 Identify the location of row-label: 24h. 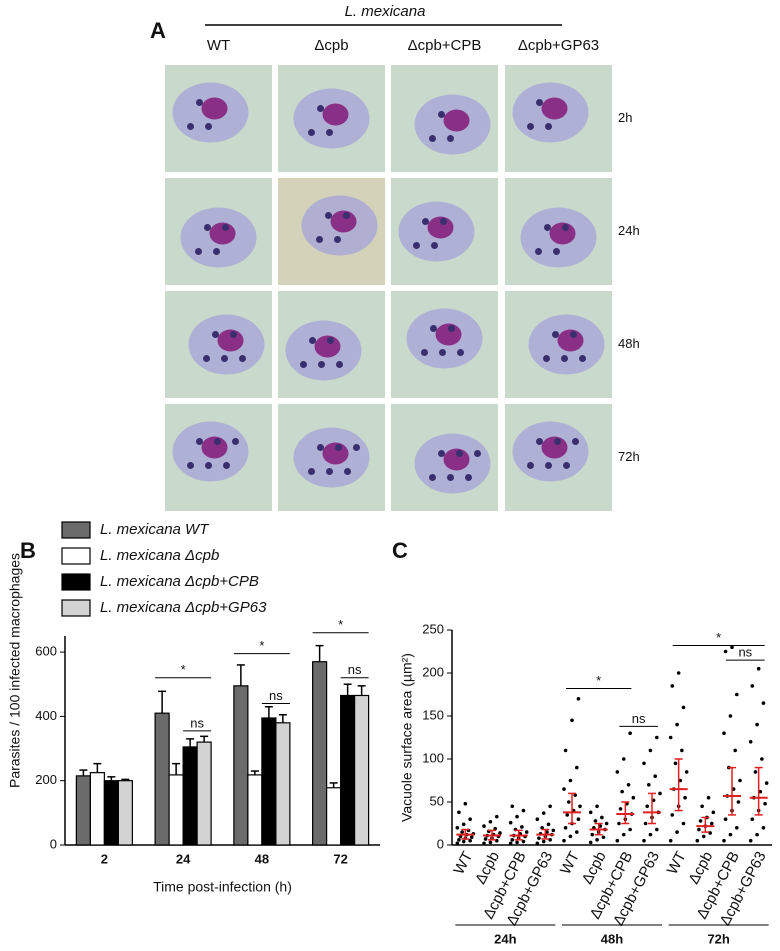
(629, 230).